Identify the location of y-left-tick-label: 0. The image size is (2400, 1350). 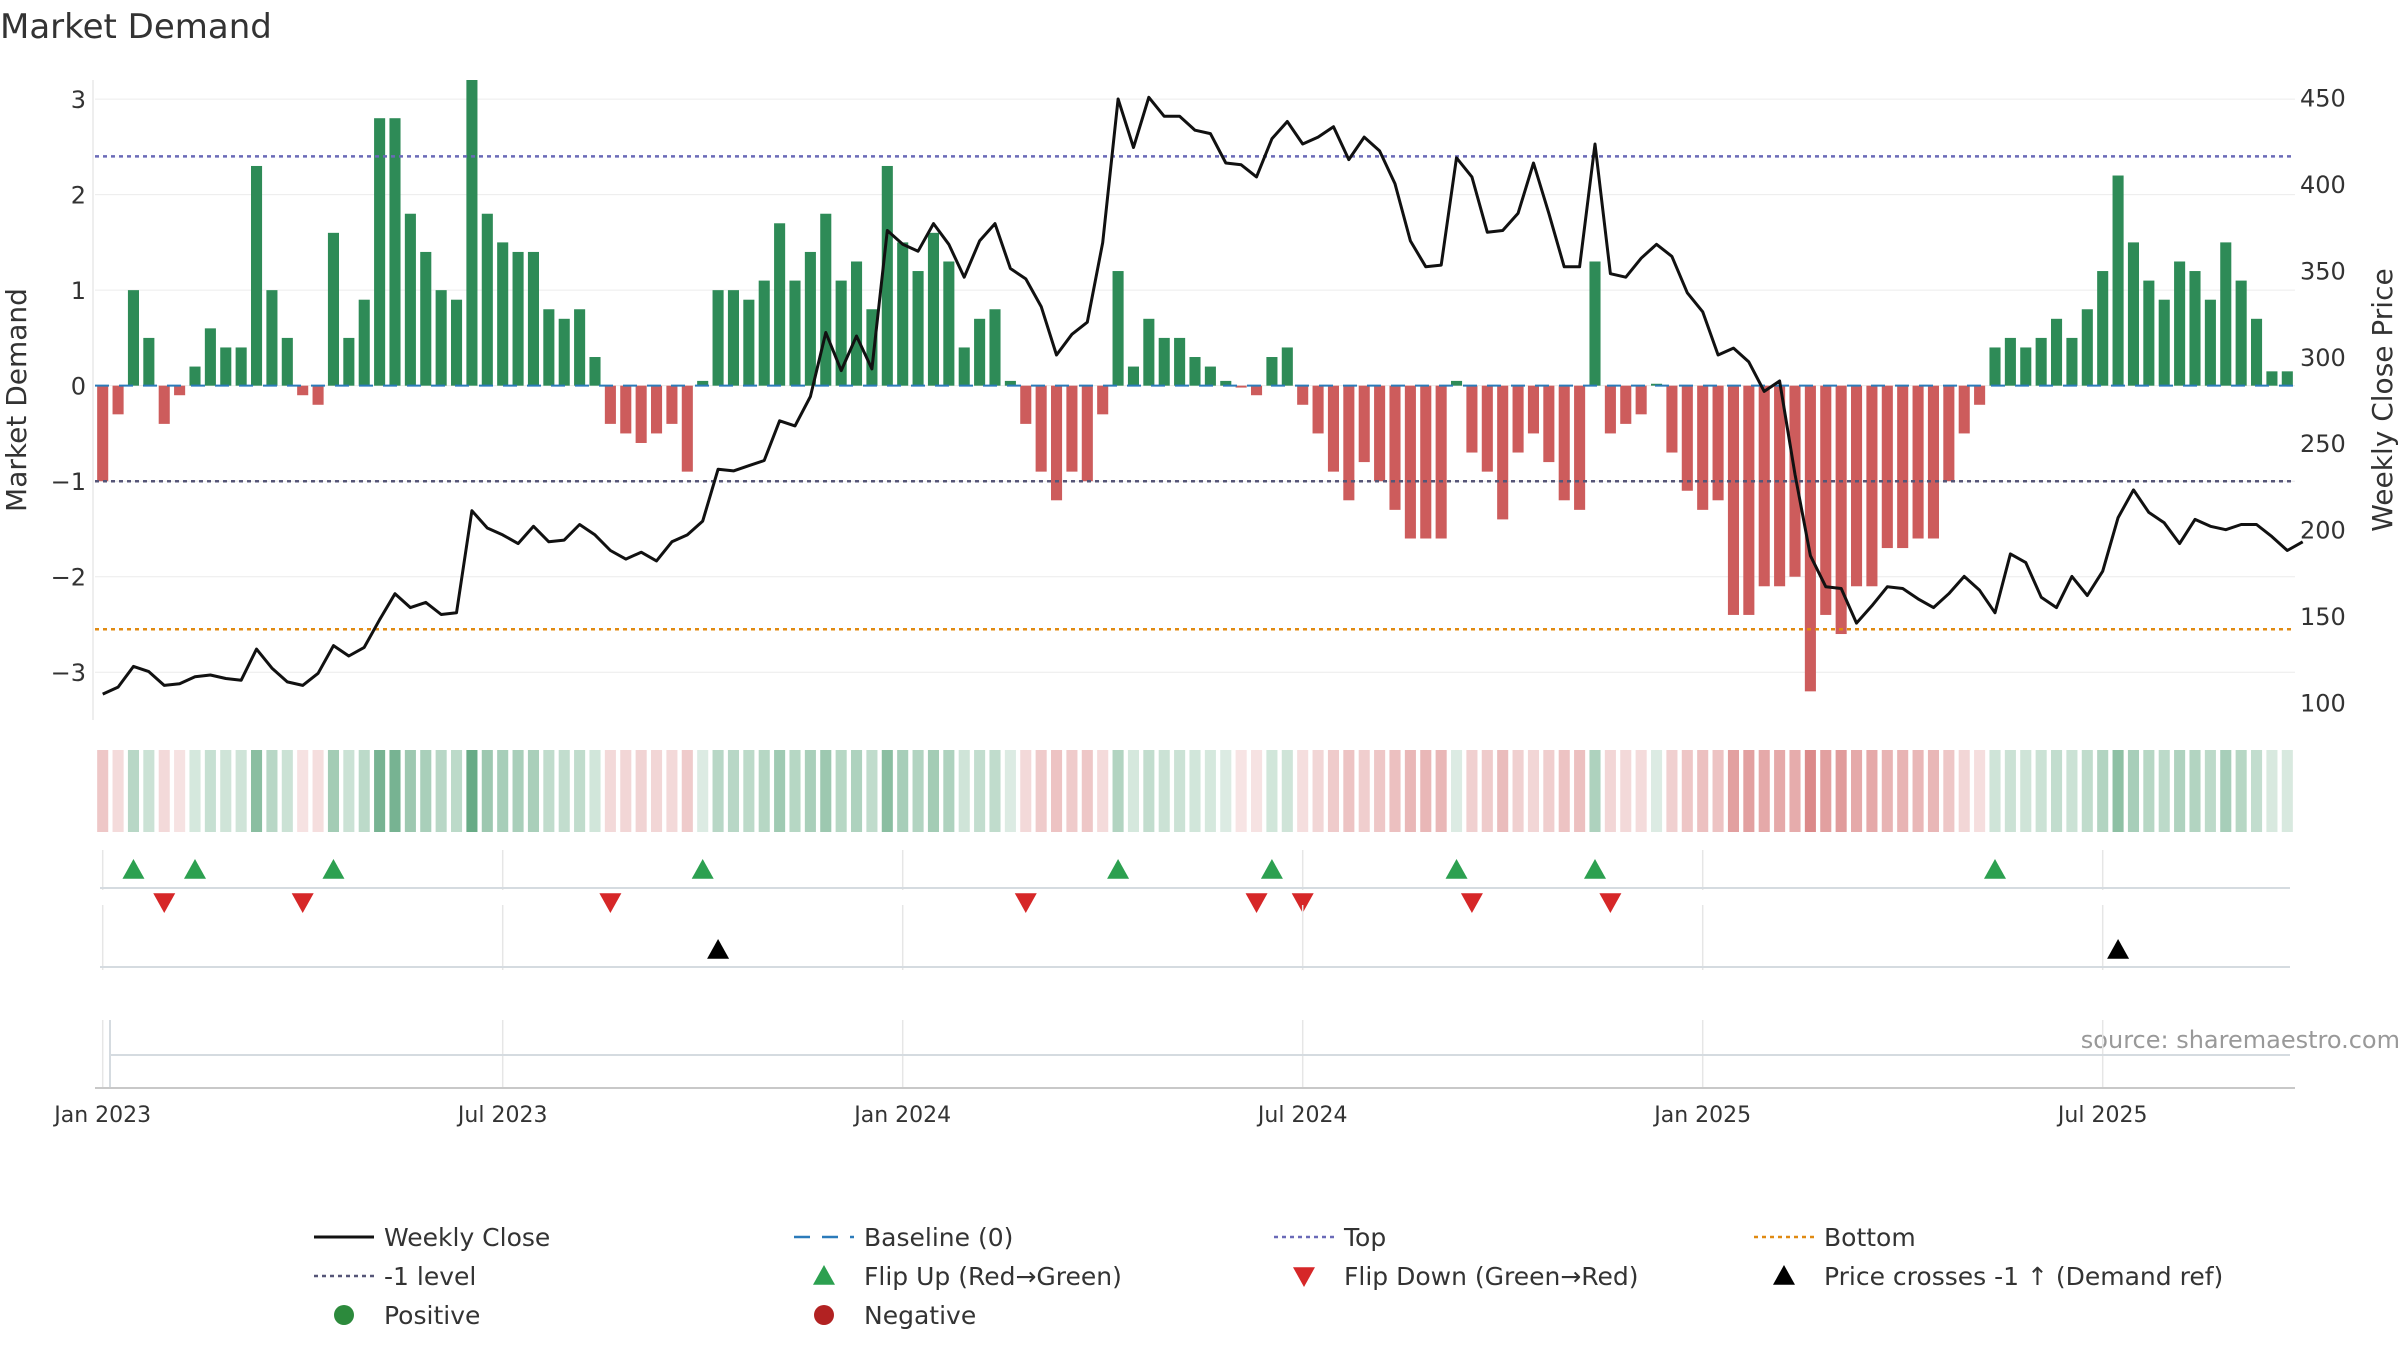
(78, 387).